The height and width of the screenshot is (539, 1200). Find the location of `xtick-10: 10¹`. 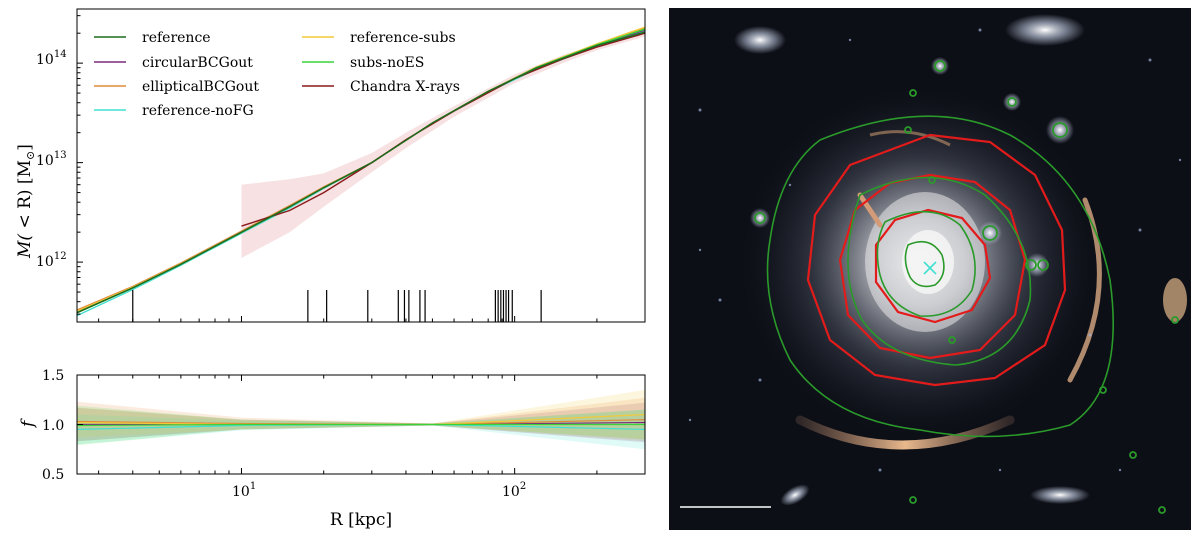

xtick-10: 10¹ is located at coordinates (244, 490).